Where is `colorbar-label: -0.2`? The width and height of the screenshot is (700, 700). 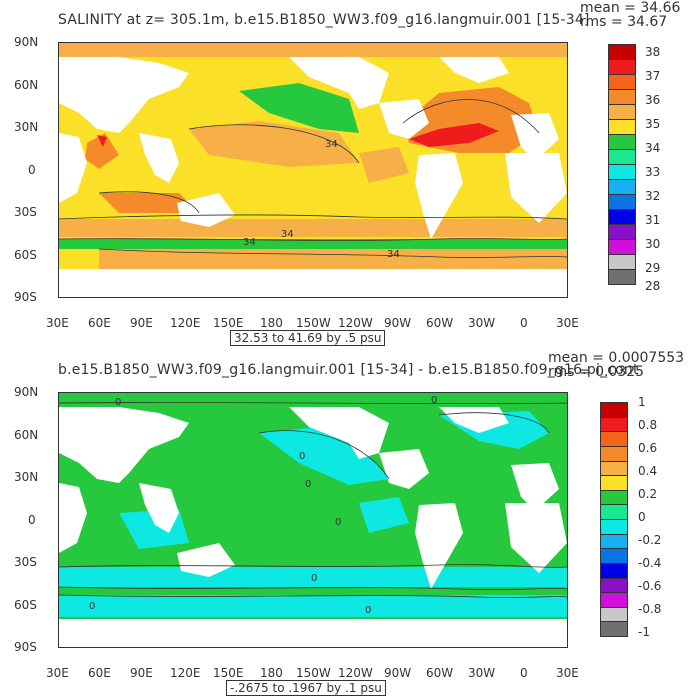 colorbar-label: -0.2 is located at coordinates (650, 540).